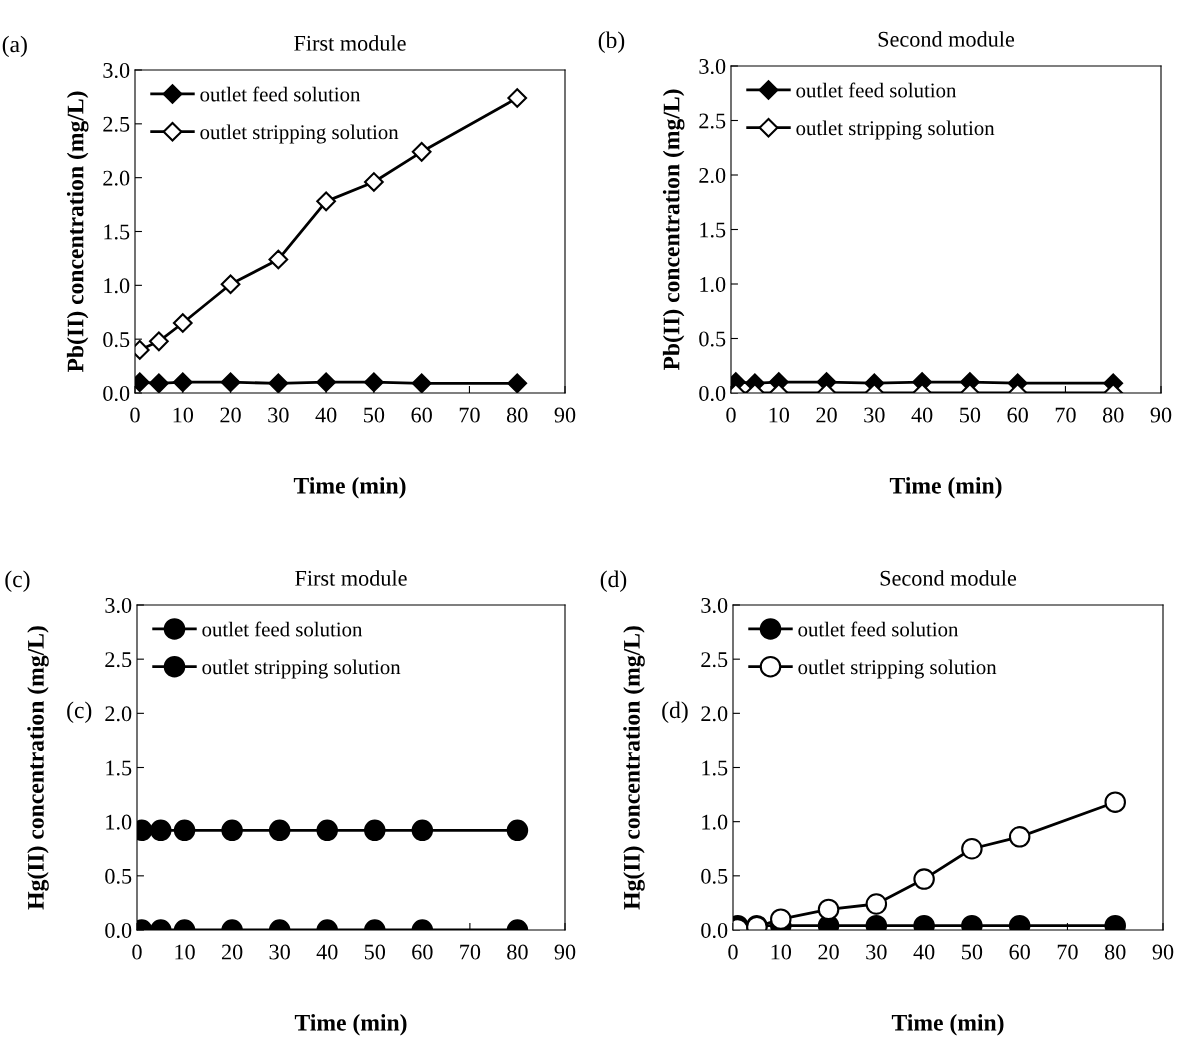 This screenshot has width=1179, height=1048. What do you see at coordinates (14, 46) in the screenshot?
I see `text: (a)` at bounding box center [14, 46].